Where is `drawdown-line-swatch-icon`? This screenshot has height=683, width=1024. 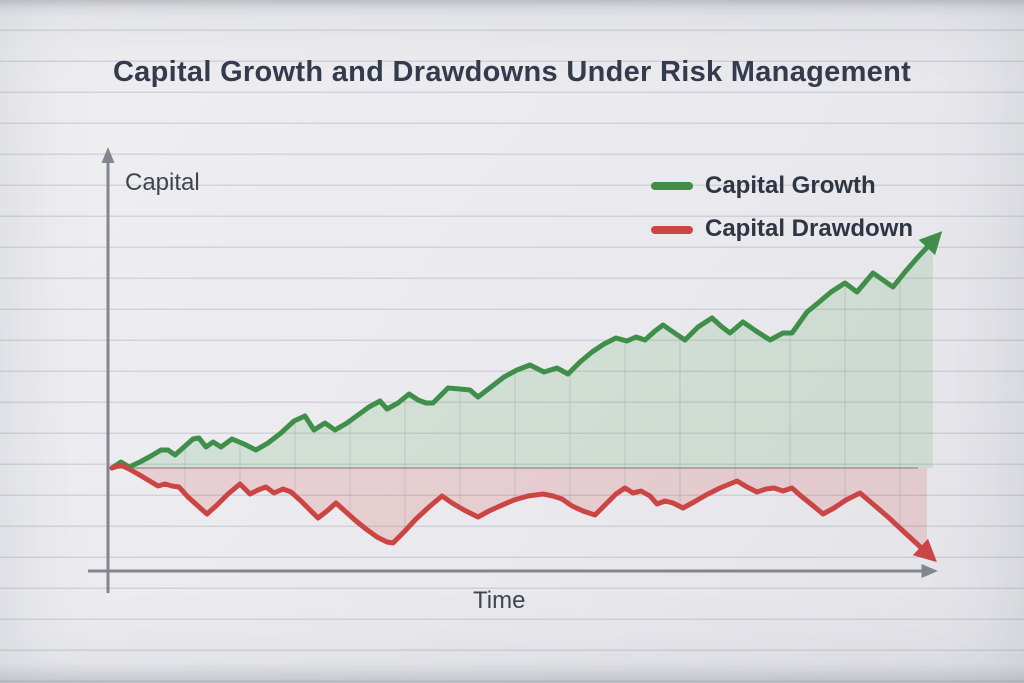
drawdown-line-swatch-icon is located at coordinates (672, 229).